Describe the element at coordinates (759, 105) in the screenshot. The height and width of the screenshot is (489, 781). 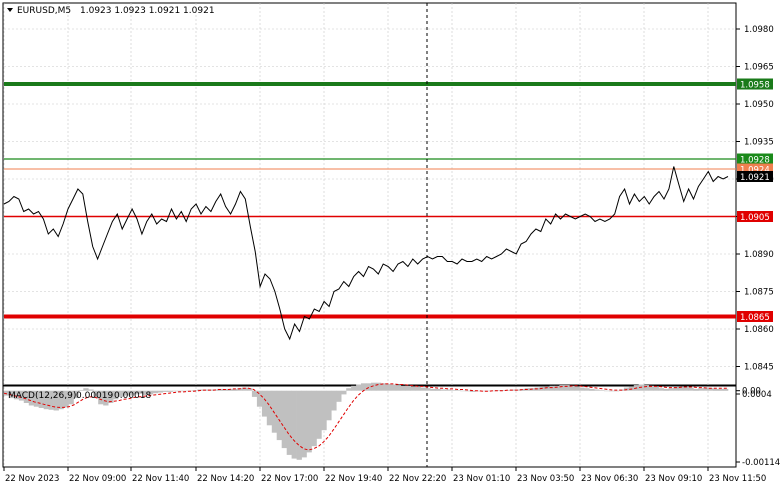
I see `price-tick-label: 1.0950` at that location.